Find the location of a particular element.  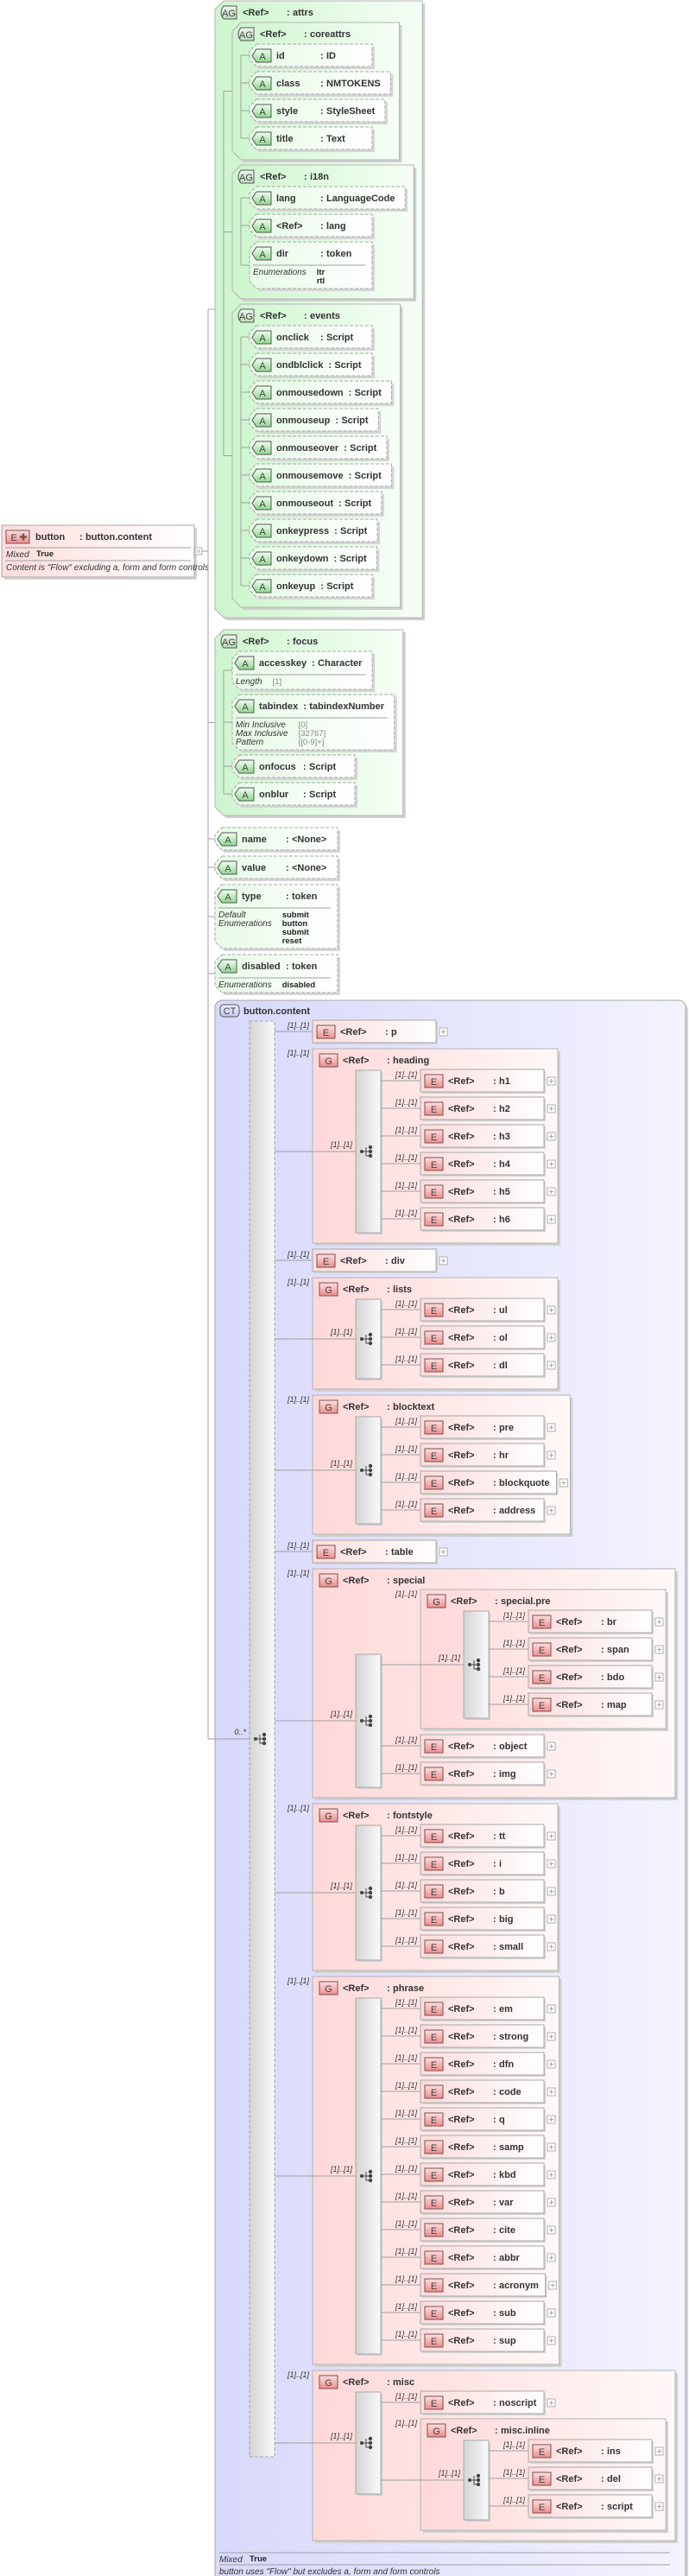

element-hr: E <Ref>: hr is located at coordinates (488, 1455).